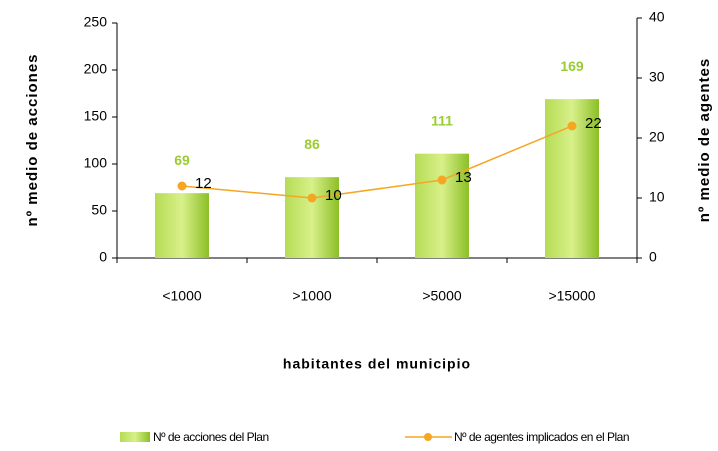  I want to click on y2-tick-label: 10, so click(657, 197).